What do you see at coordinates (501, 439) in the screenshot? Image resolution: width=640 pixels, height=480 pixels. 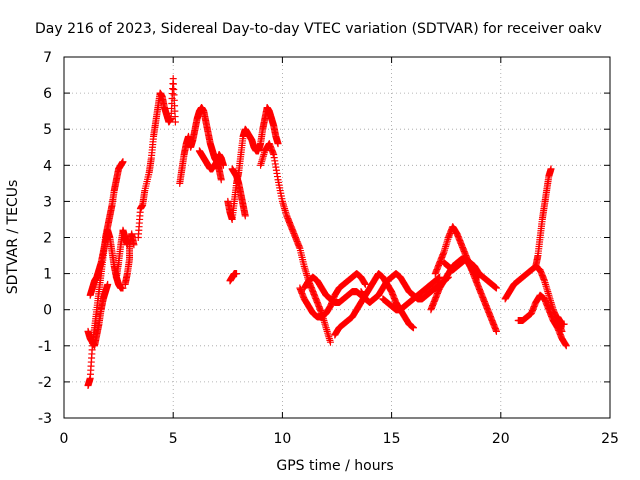 I see `x-tick-label: 20` at bounding box center [501, 439].